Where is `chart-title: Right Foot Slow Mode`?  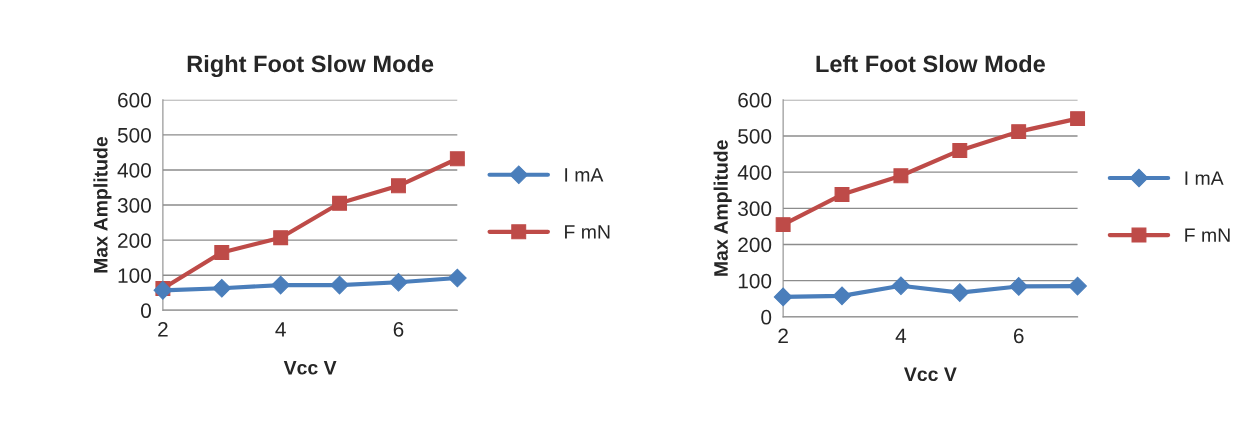 chart-title: Right Foot Slow Mode is located at coordinates (310, 66).